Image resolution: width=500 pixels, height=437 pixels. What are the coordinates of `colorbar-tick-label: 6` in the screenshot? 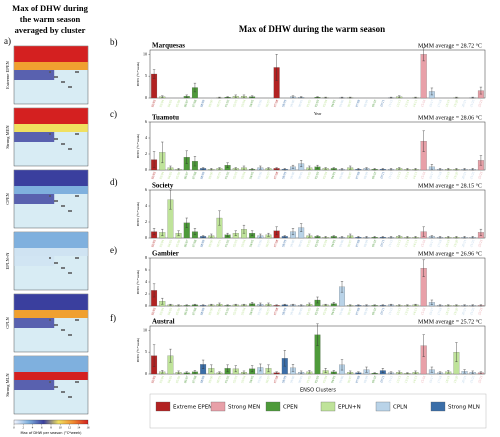 It's located at (42, 428).